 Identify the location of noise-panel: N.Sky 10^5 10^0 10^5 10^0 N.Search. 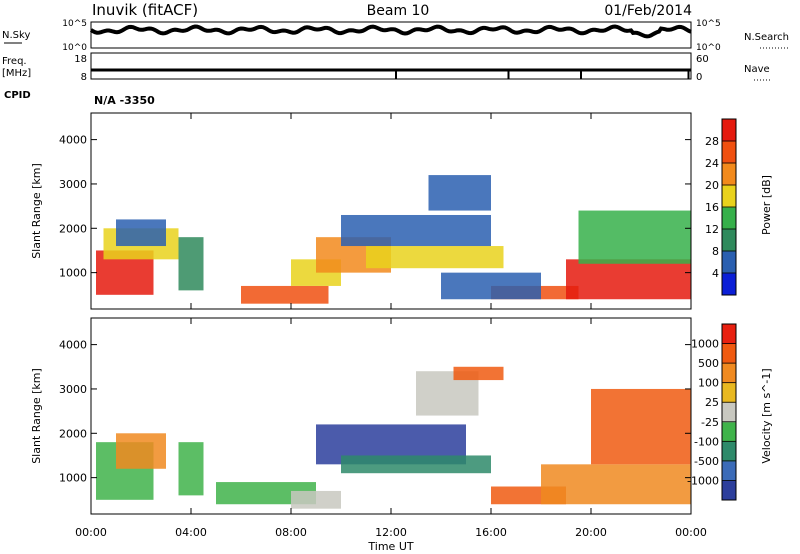
(396, 36).